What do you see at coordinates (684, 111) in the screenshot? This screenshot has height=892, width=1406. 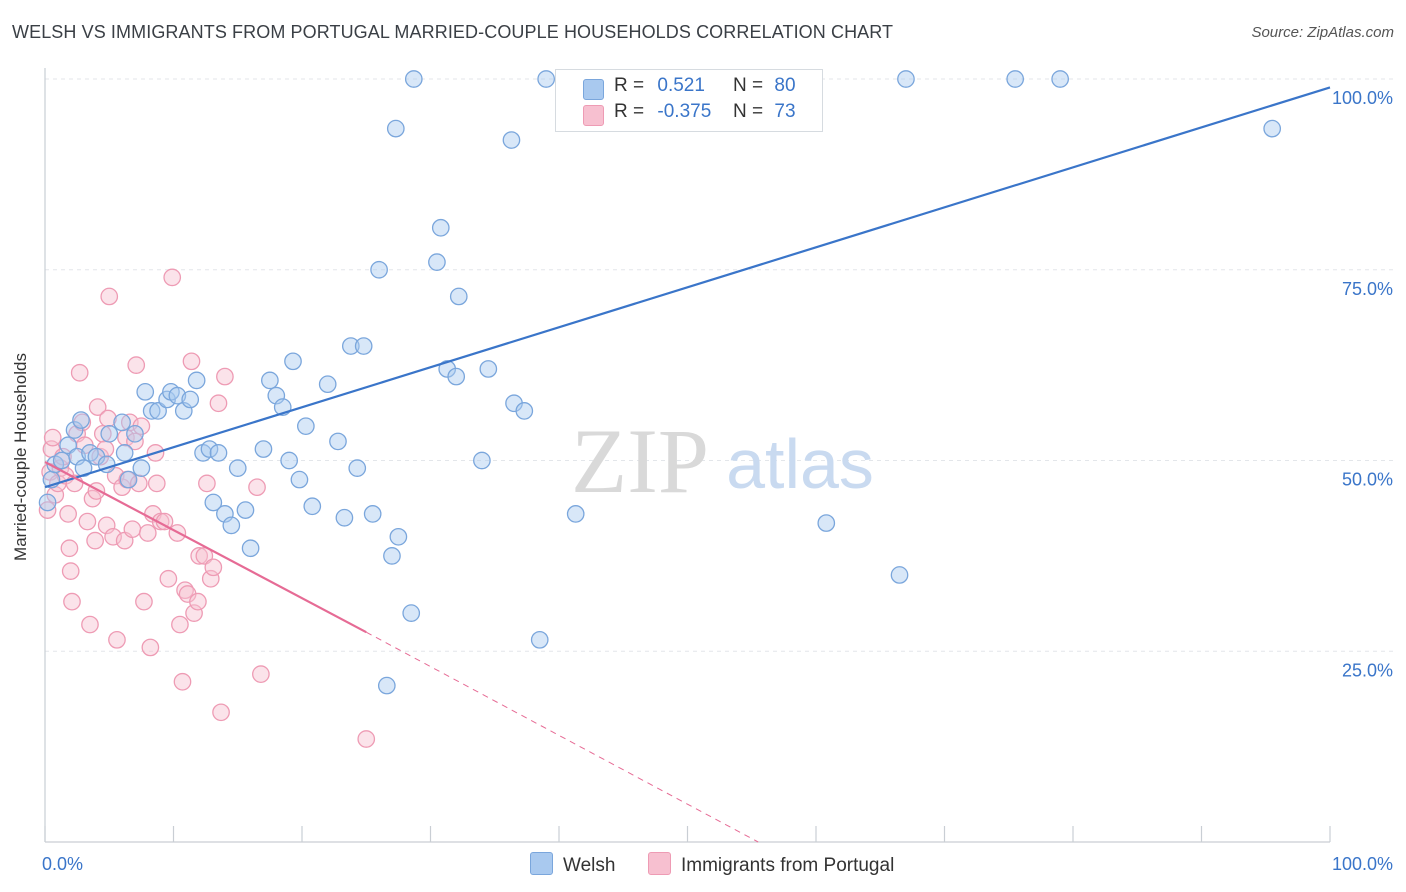 I see `legend-r-value: -0.375` at bounding box center [684, 111].